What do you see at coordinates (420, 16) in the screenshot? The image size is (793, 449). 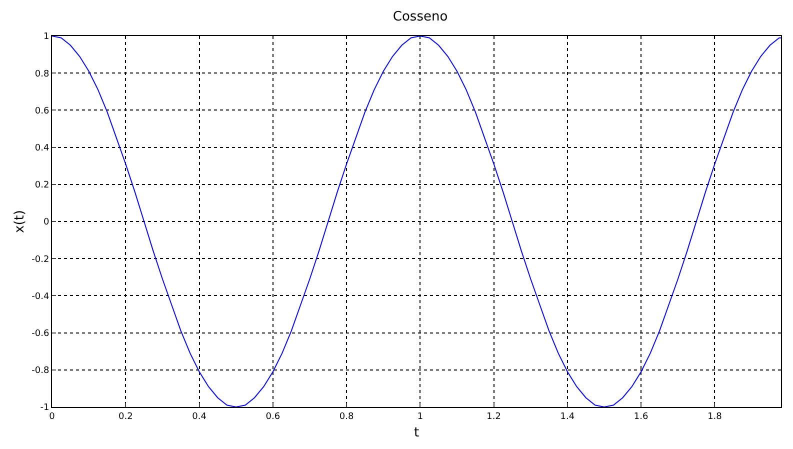 I see `chart-title: Cosseno` at bounding box center [420, 16].